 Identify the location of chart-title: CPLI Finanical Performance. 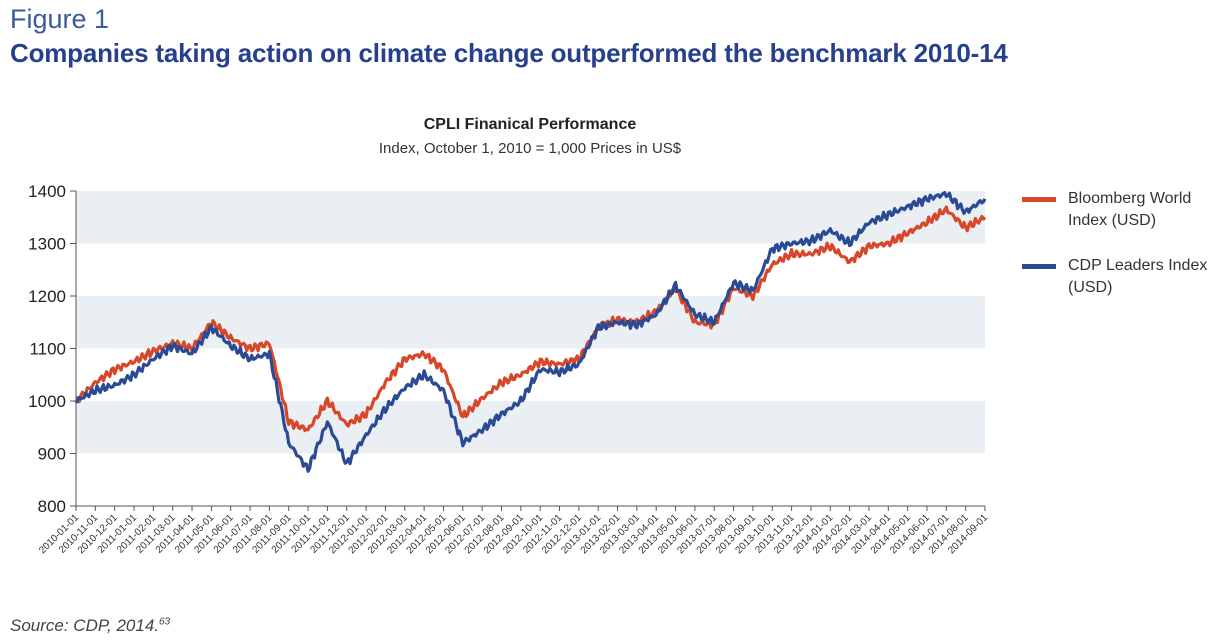
(530, 124).